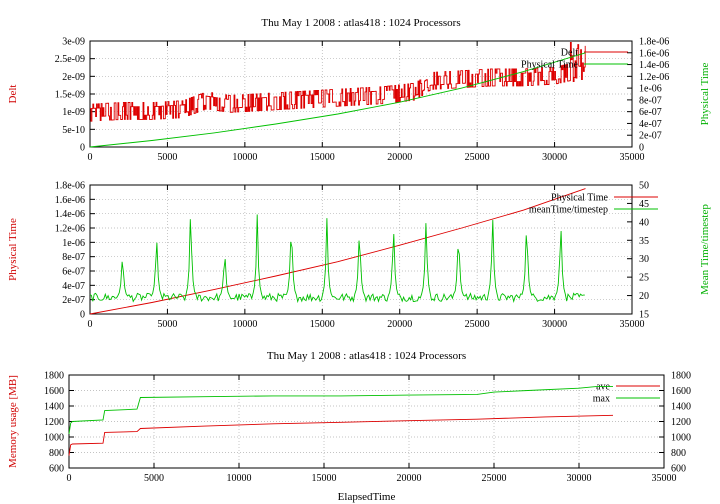  Describe the element at coordinates (654, 65) in the screenshot. I see `y2-tick-label: 1.4e-06` at that location.